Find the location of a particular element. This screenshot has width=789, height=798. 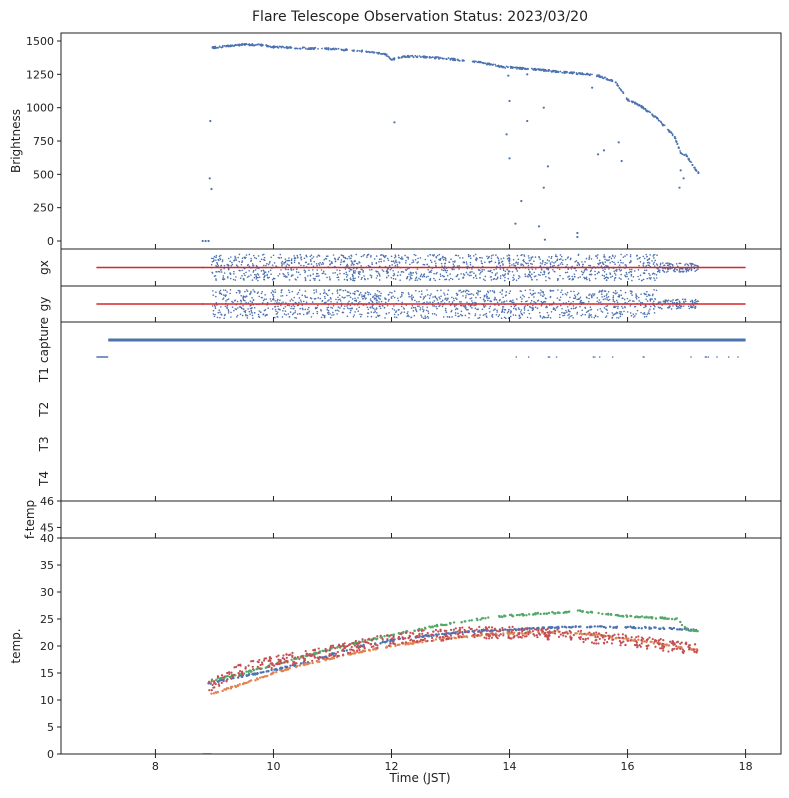

status-dot is located at coordinates (728, 357).